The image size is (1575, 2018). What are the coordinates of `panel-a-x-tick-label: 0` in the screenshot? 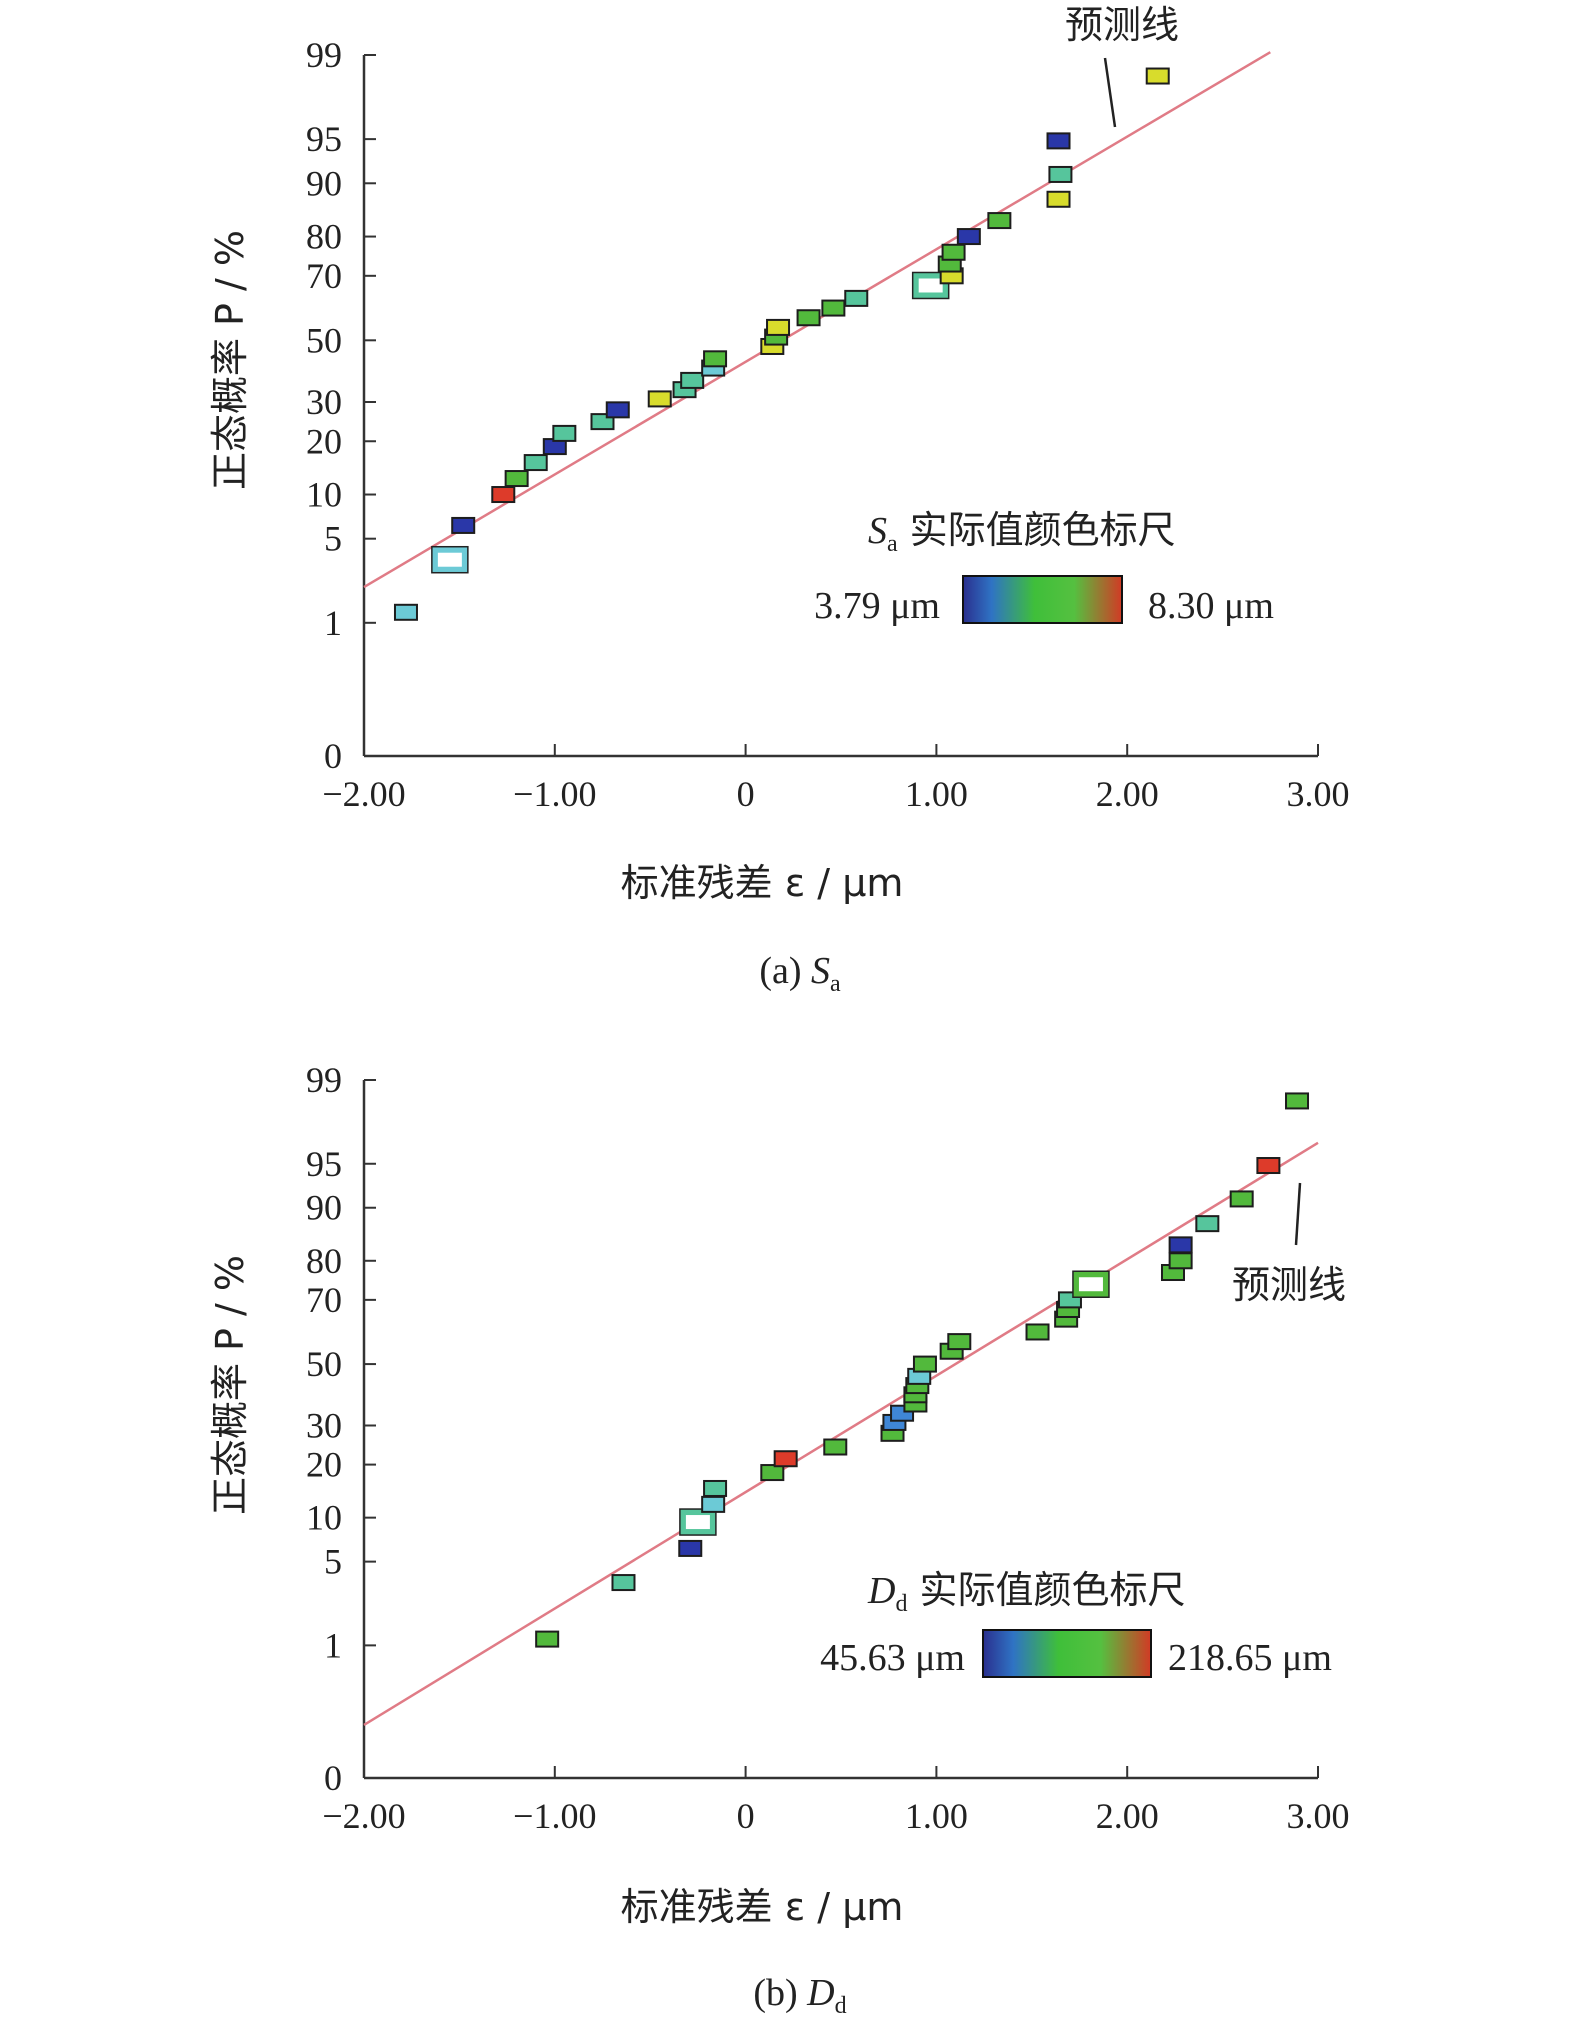 It's located at (746, 794).